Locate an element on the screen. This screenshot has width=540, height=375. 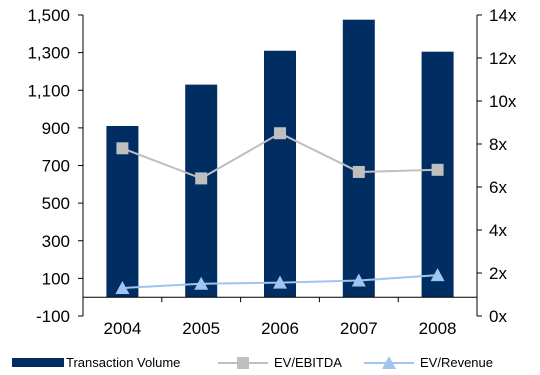
left-tick-label: 100 is located at coordinates (56, 278).